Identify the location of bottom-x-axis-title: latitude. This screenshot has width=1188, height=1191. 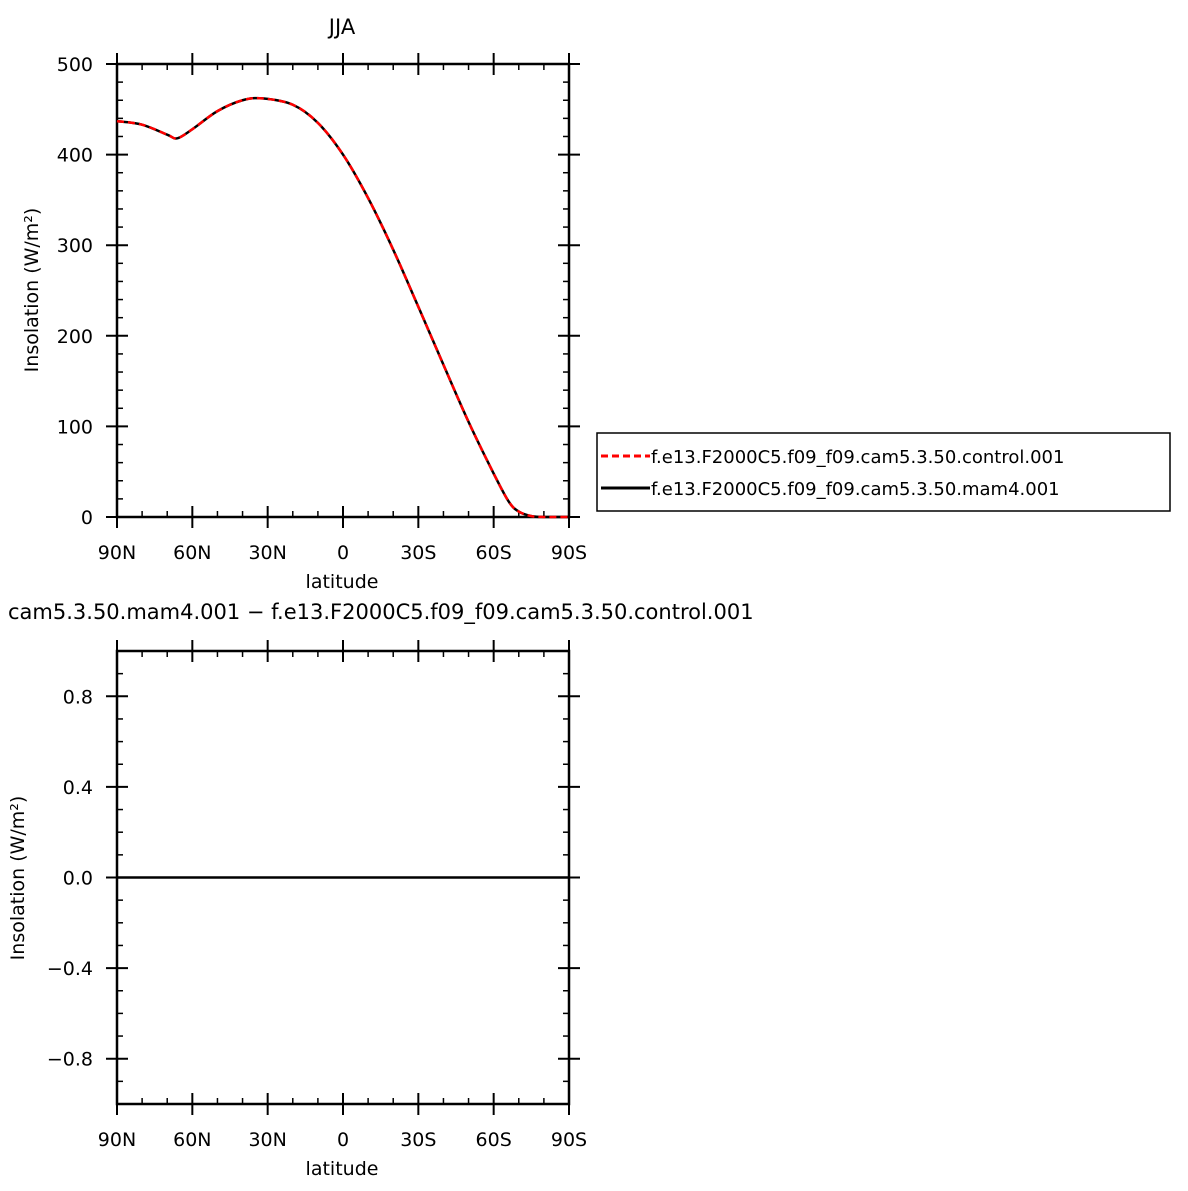
(342, 1169).